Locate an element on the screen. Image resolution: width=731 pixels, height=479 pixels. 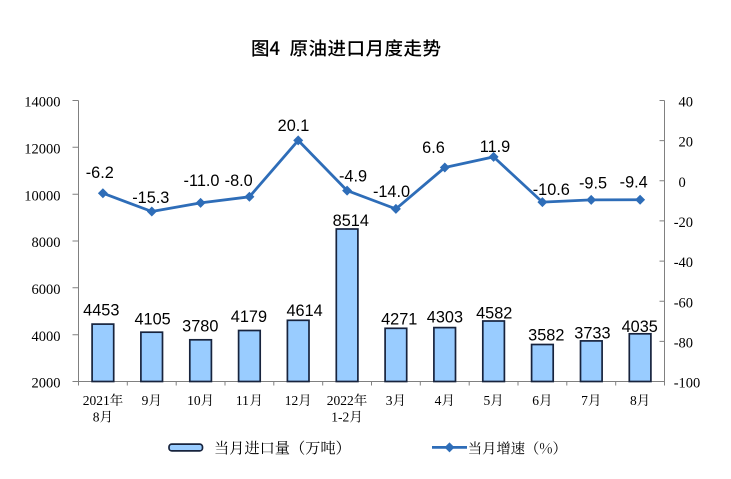
svg-text: 4614 is located at coordinates (304, 311).